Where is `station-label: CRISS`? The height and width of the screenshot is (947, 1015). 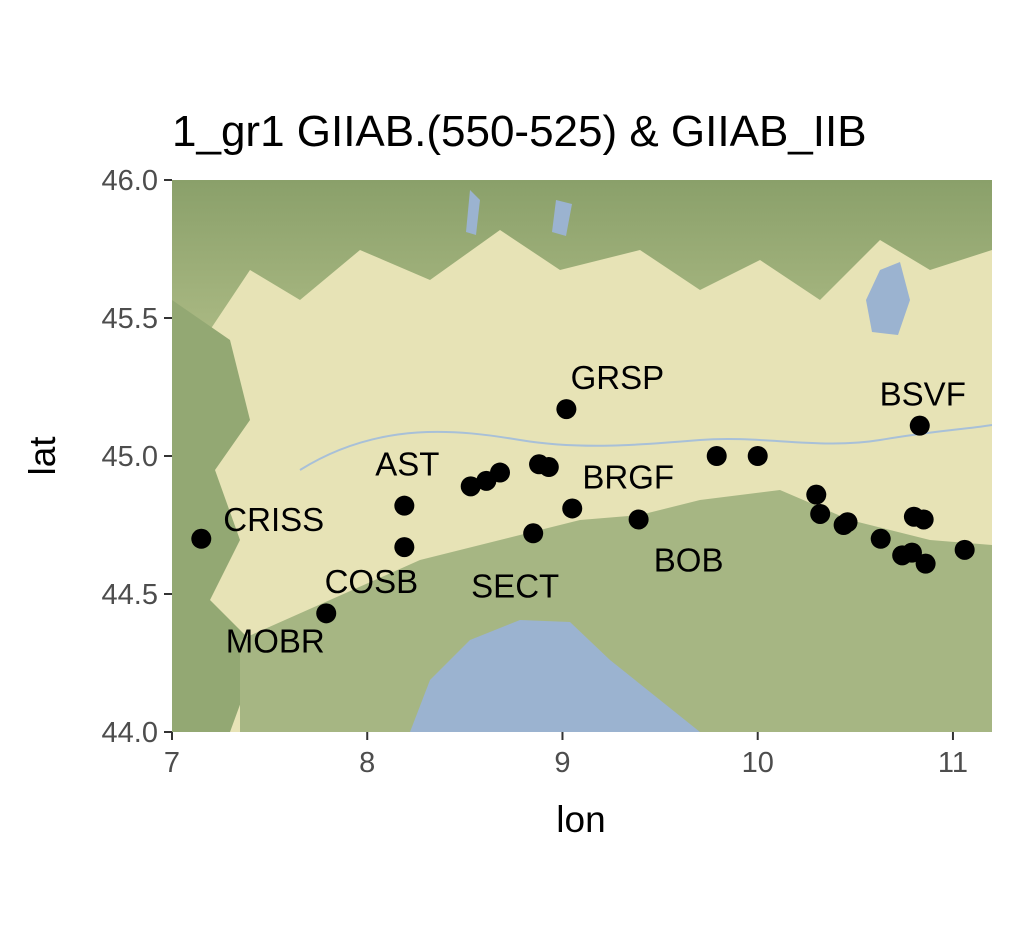
station-label: CRISS is located at coordinates (273, 519).